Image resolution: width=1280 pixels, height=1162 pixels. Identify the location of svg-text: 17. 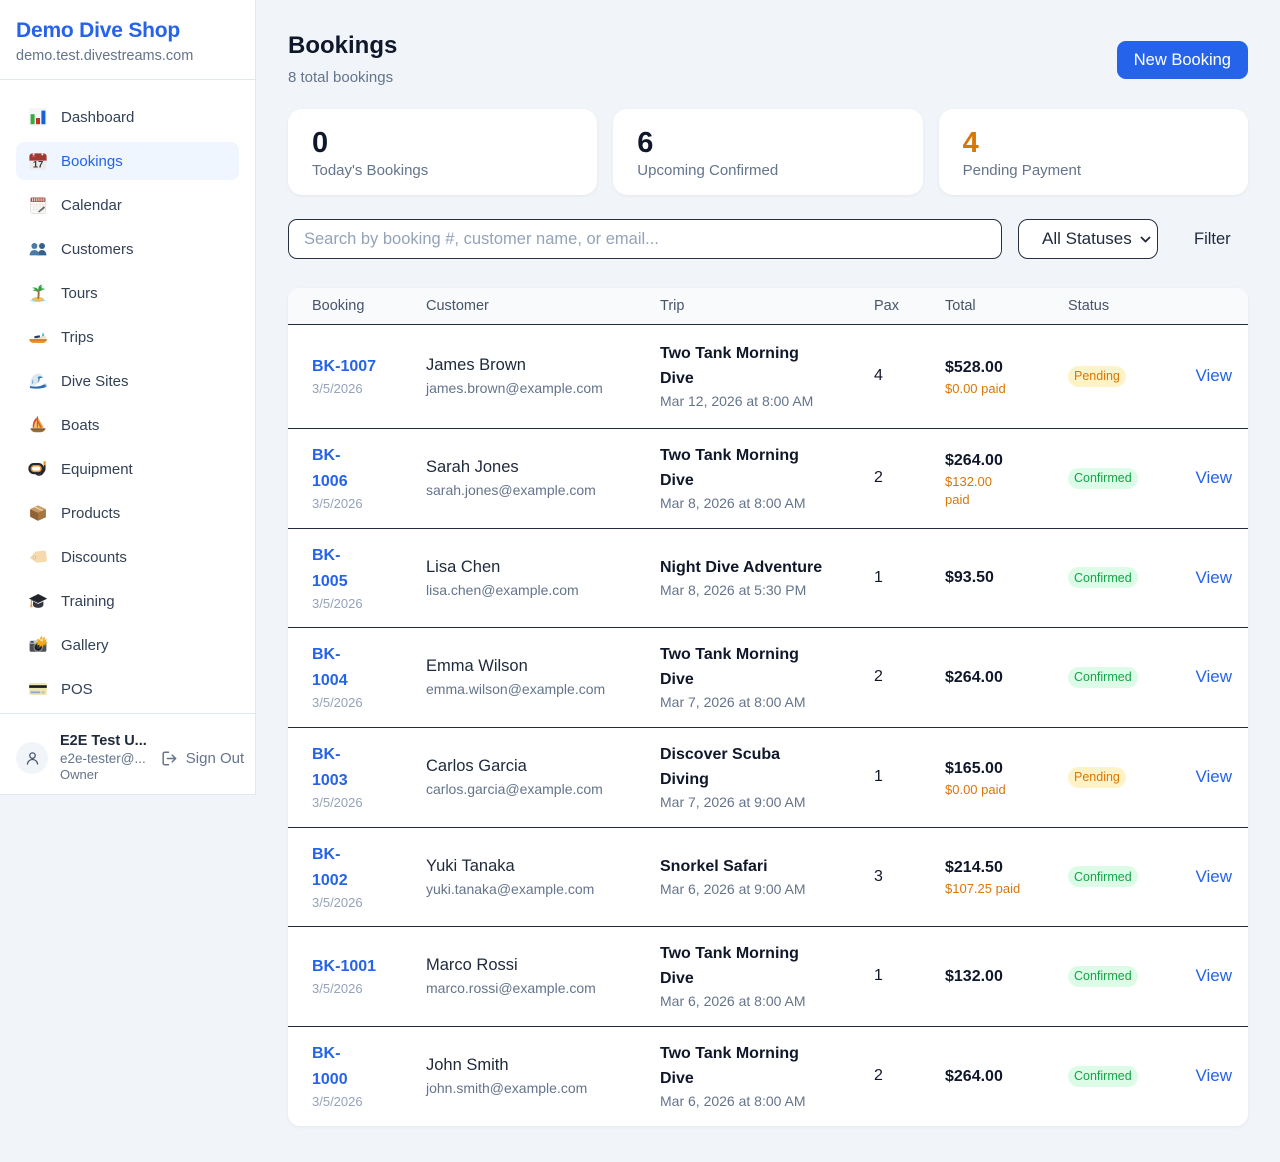
(38, 165).